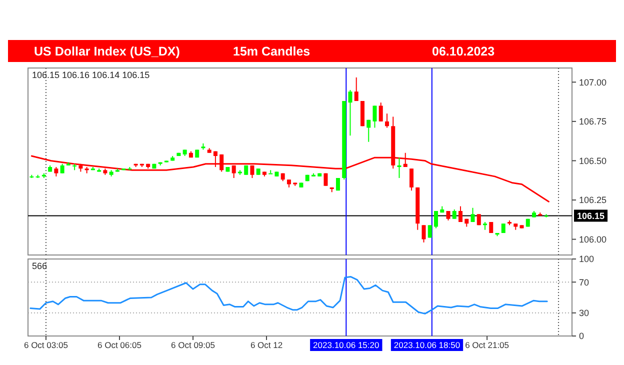 The height and width of the screenshot is (365, 624). What do you see at coordinates (487, 345) in the screenshot?
I see `x-tick-label: 6 Oct 21:05` at bounding box center [487, 345].